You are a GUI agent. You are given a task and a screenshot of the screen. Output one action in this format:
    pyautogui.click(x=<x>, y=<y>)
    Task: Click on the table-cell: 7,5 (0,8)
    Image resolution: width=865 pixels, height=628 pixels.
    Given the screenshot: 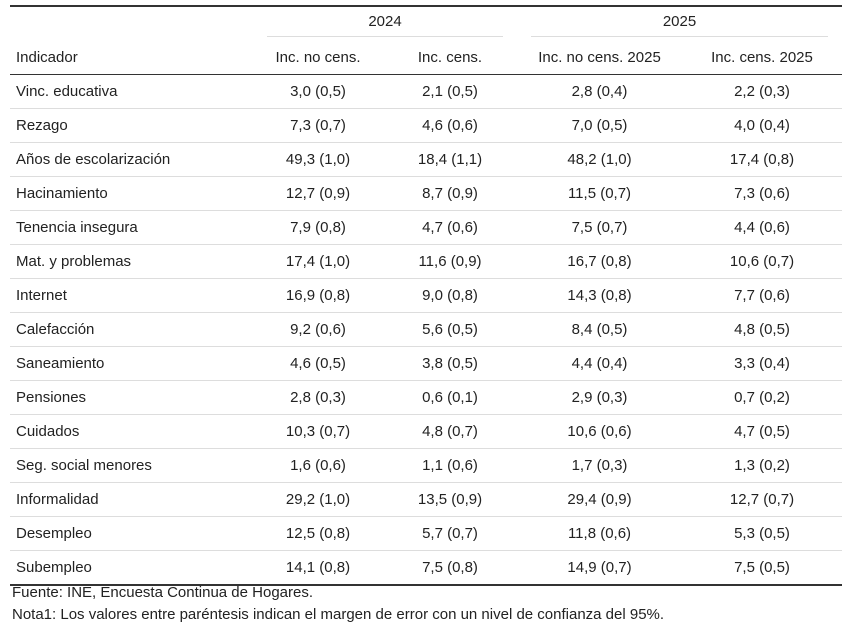 What is the action you would take?
    pyautogui.click(x=450, y=568)
    